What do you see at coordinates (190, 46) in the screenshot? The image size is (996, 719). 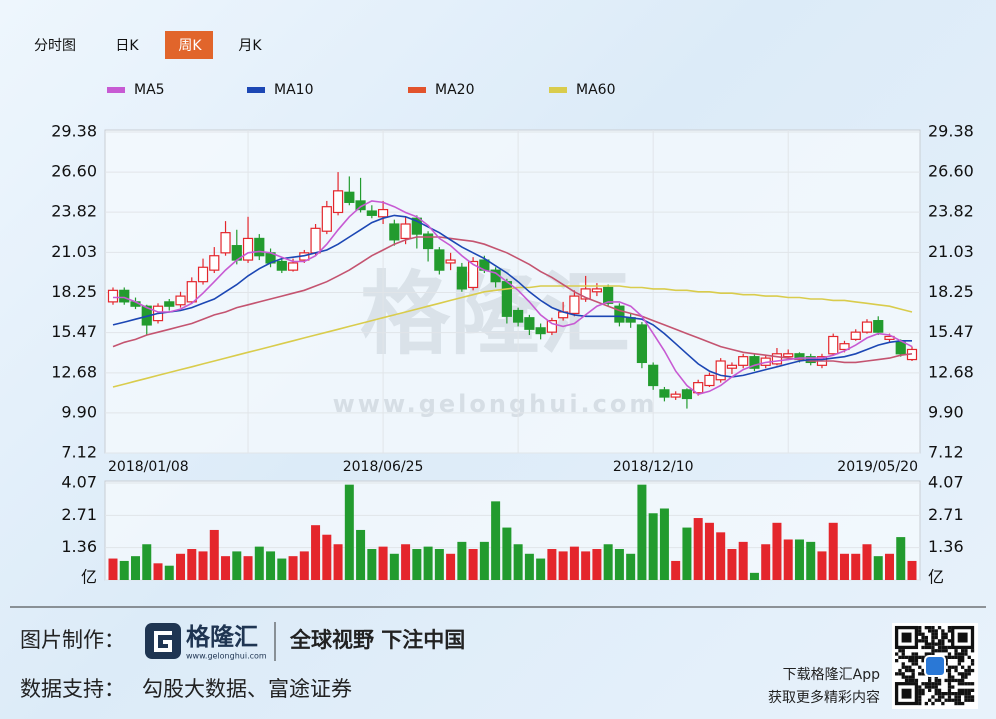 I see `tab: 周K` at bounding box center [190, 46].